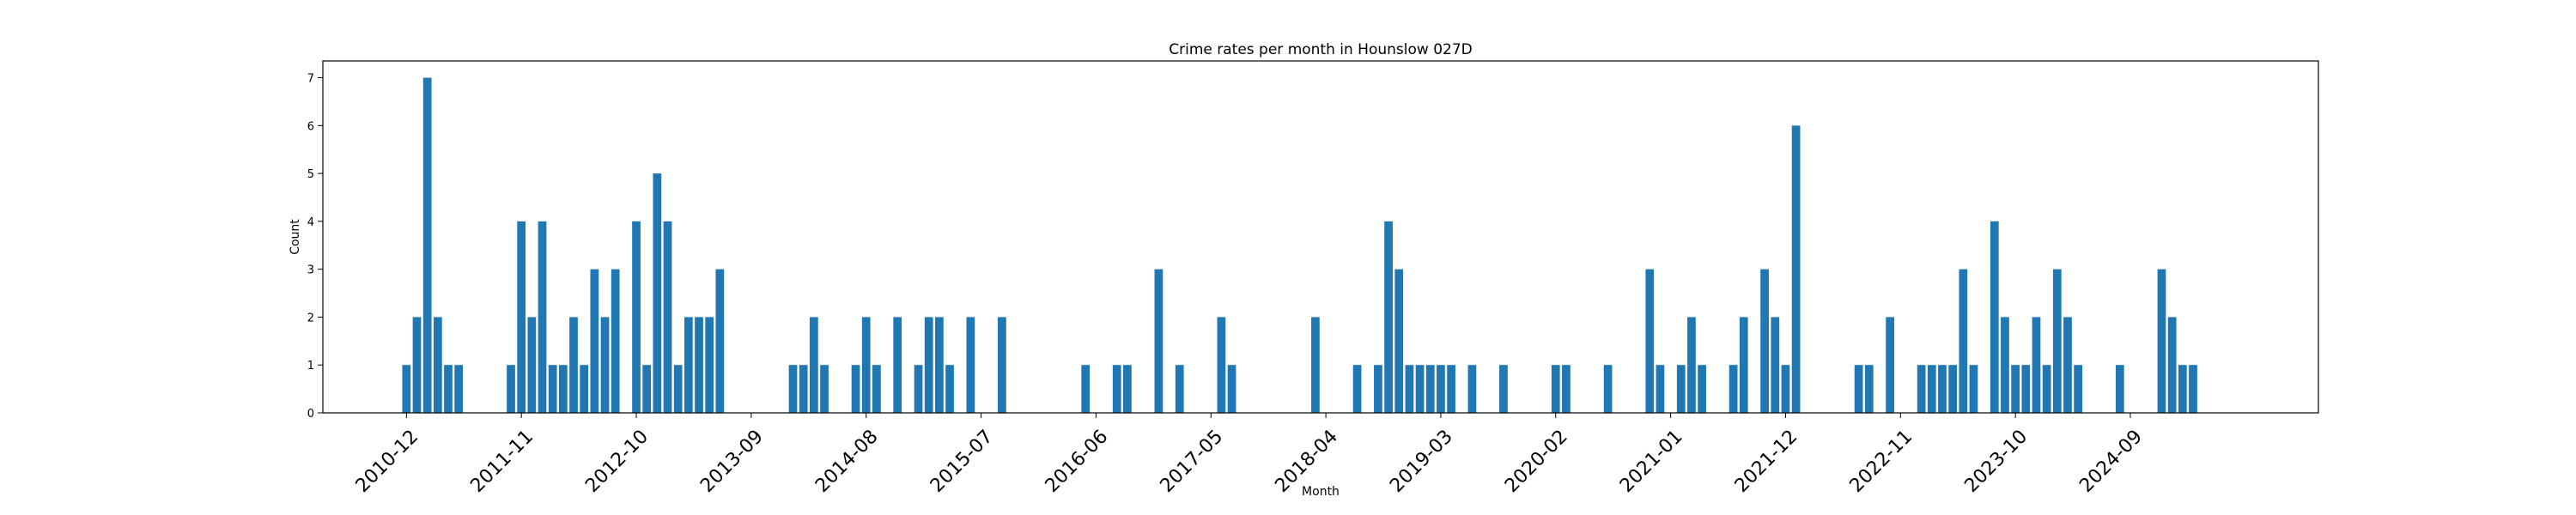 Image resolution: width=2576 pixels, height=515 pixels. Describe the element at coordinates (617, 461) in the screenshot. I see `x-tick-label: 2012-10` at that location.